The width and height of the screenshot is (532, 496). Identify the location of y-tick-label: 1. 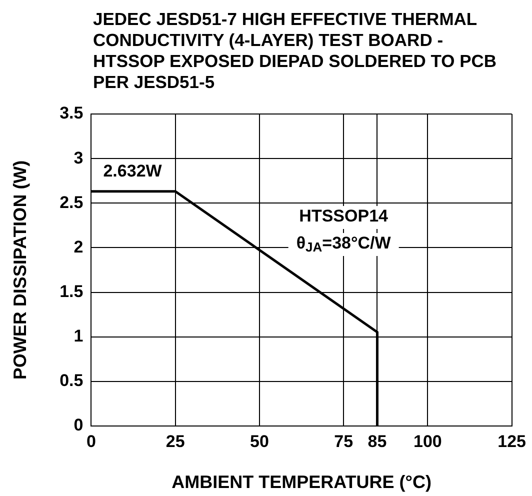
(79, 336).